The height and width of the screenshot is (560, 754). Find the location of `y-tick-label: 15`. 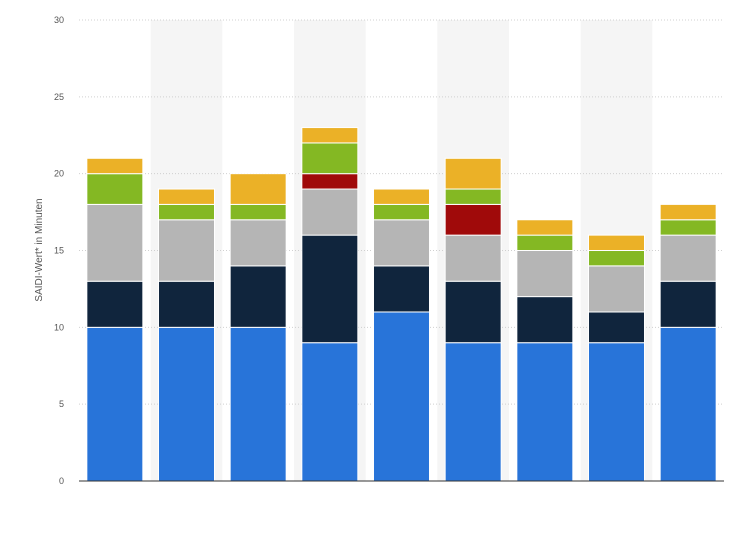

y-tick-label: 15 is located at coordinates (59, 251).